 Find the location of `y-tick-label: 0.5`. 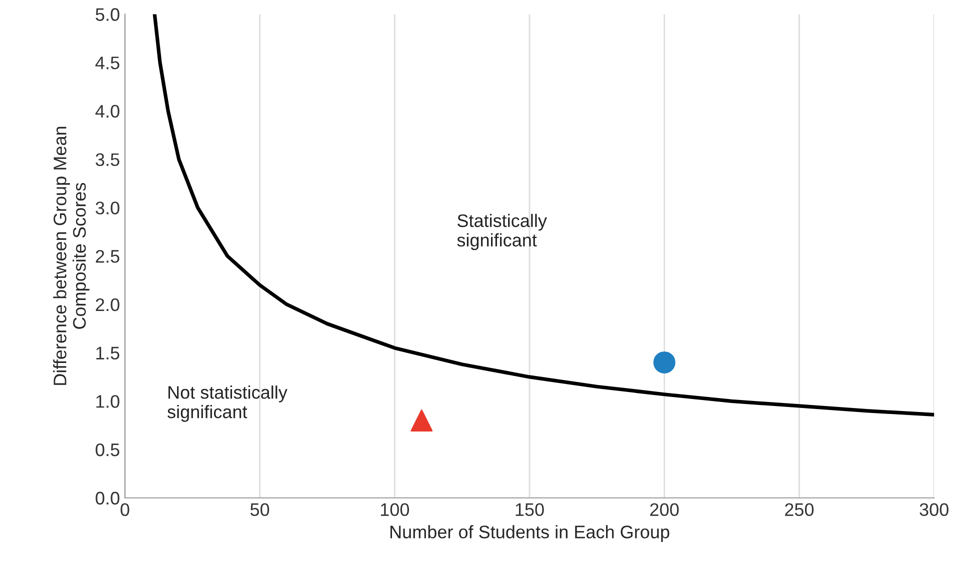

y-tick-label: 0.5 is located at coordinates (108, 449).